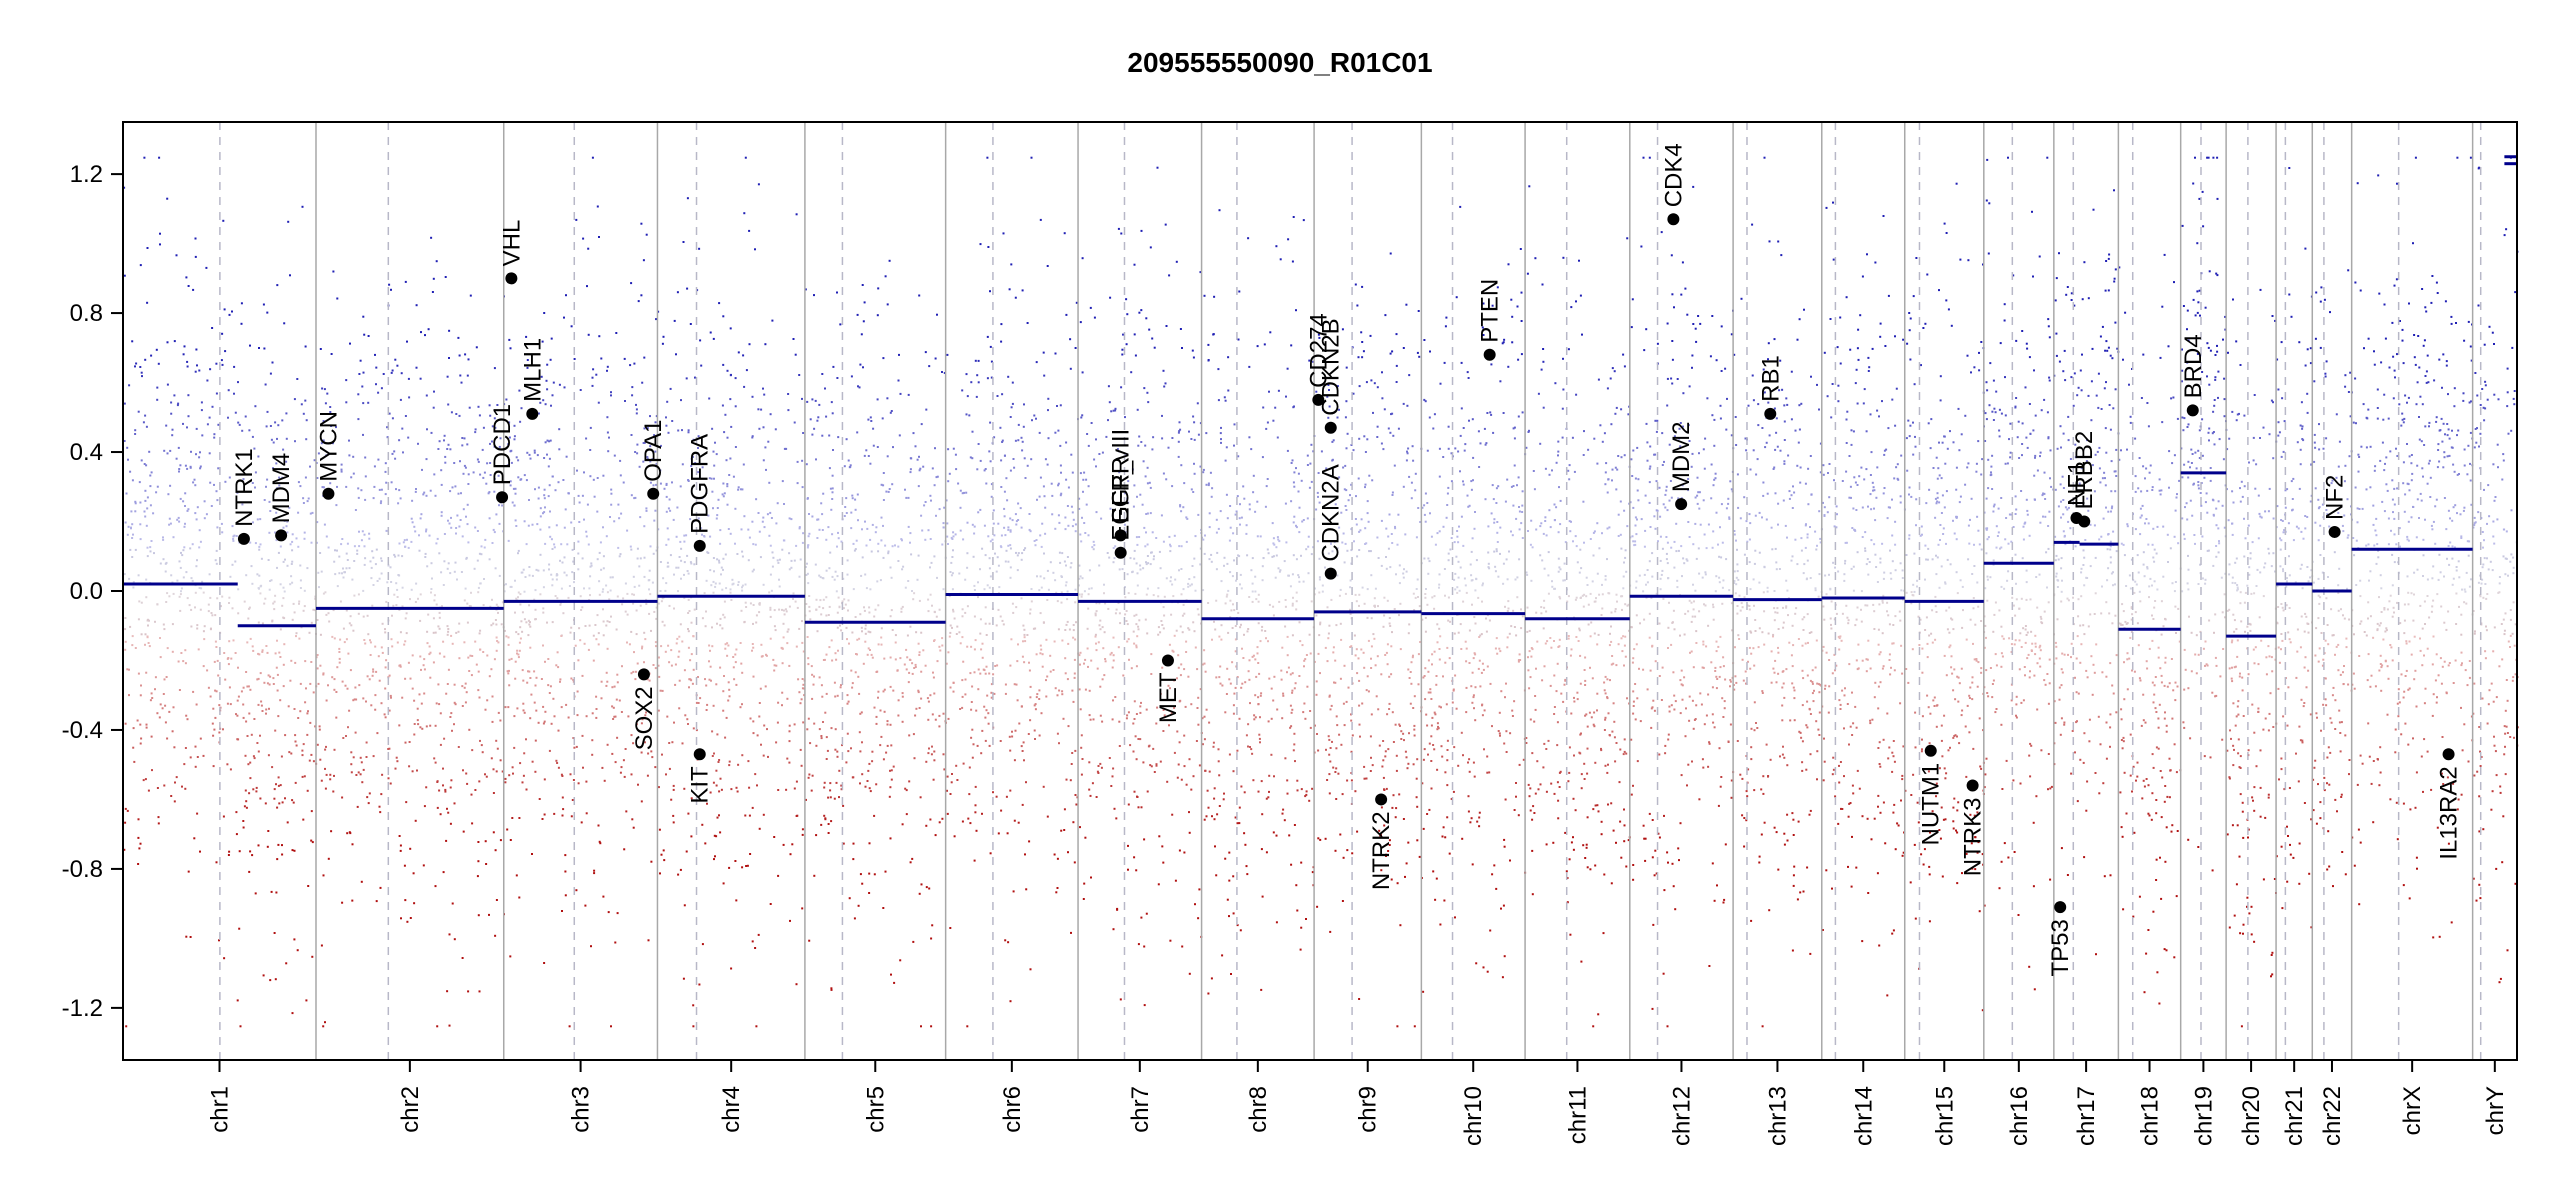 The image size is (2550, 1200). I want to click on gene-label-mdm4: MDM4, so click(281, 488).